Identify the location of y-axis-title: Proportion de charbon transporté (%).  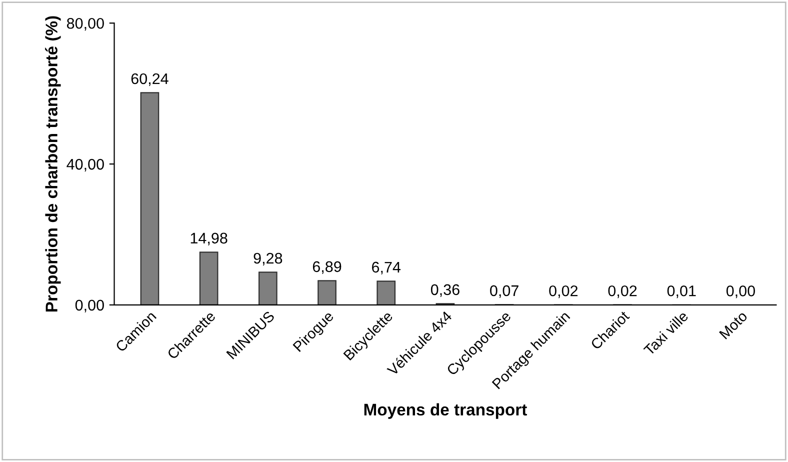
(53, 164).